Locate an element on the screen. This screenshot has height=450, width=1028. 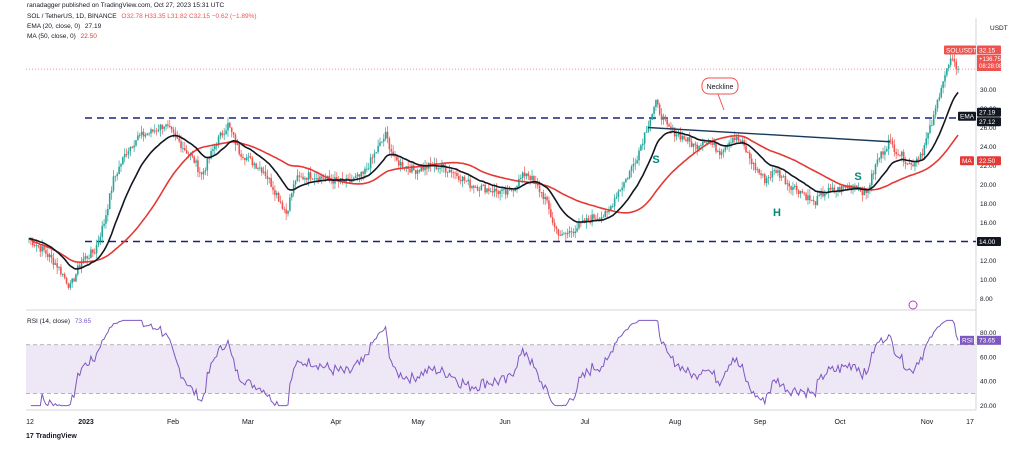
last-price-tag-bg is located at coordinates (989, 50).